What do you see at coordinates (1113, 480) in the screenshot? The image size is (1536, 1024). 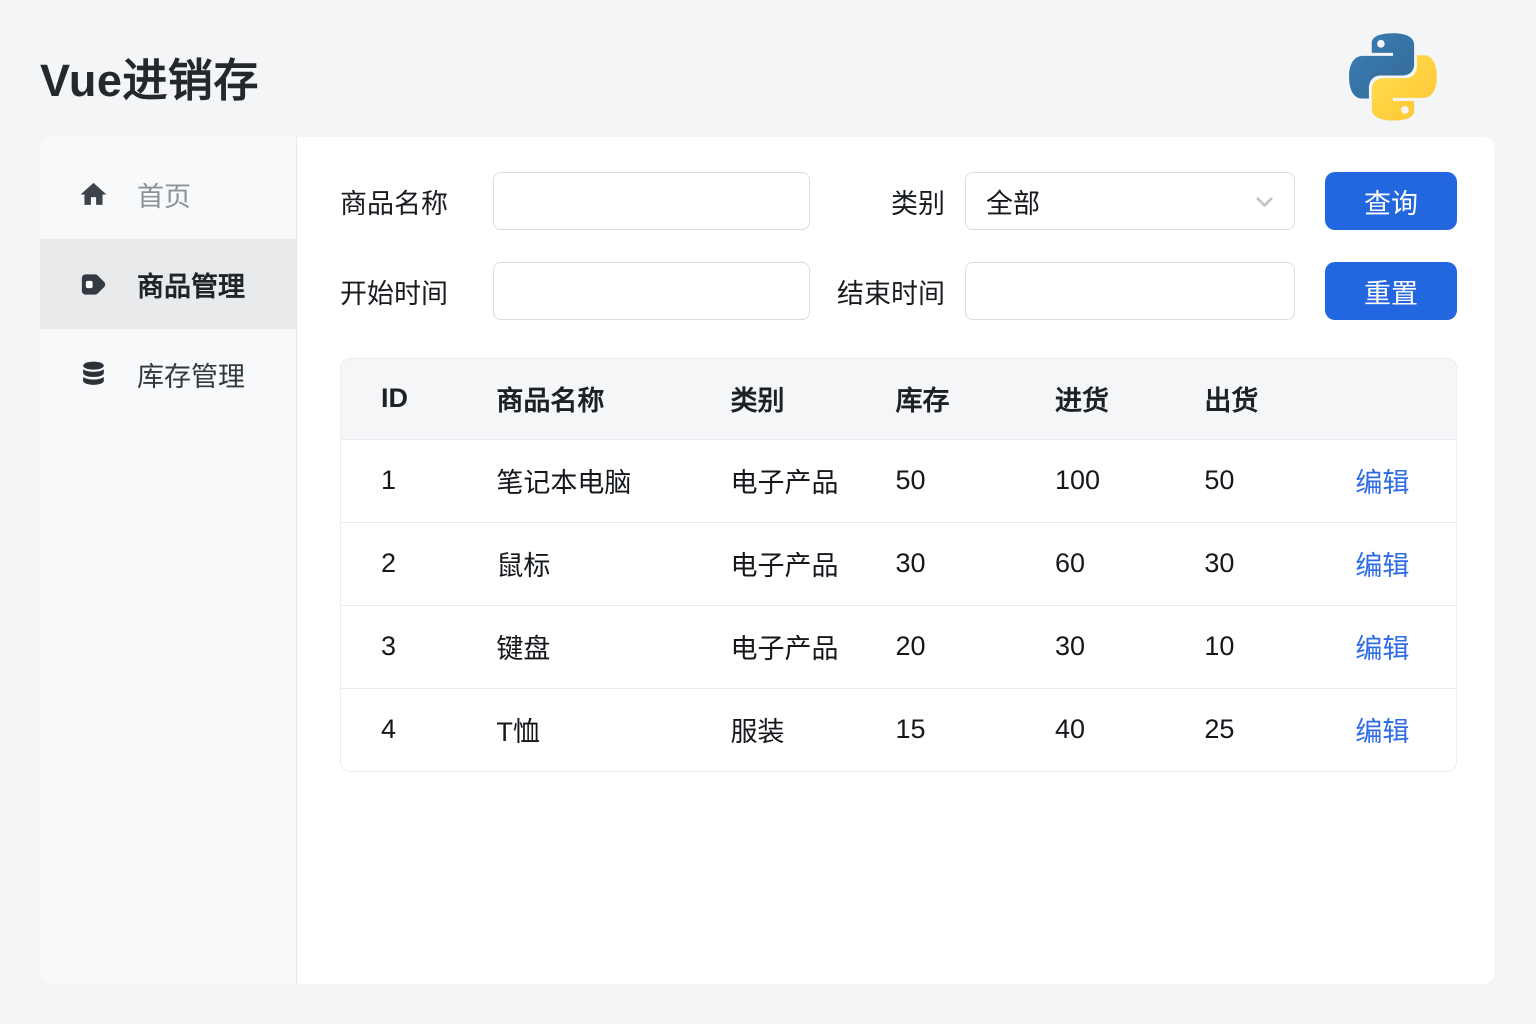 I see `cell-inbound: 100` at bounding box center [1113, 480].